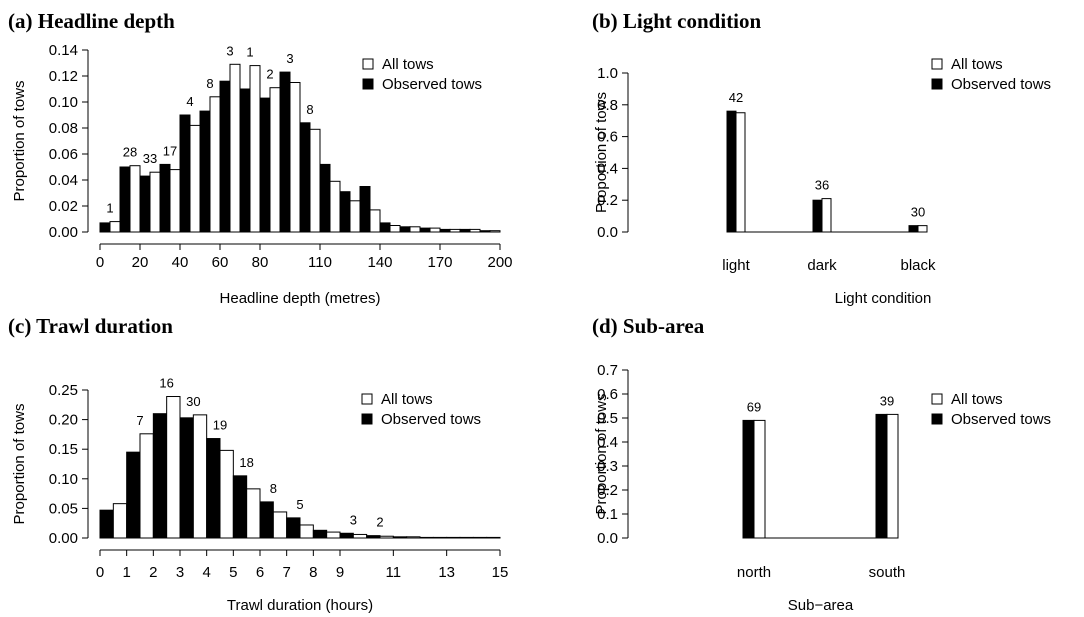 This screenshot has height=617, width=1084. I want to click on y-tick-label: 0.1, so click(607, 514).